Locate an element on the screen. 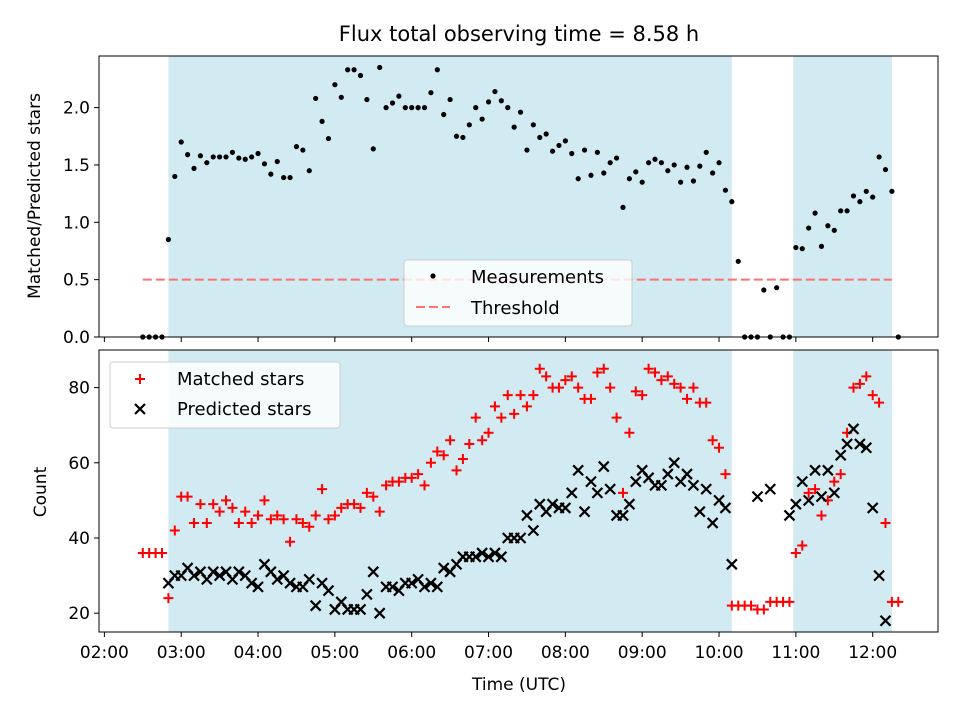  x-tick-label: 06:00 is located at coordinates (411, 653).